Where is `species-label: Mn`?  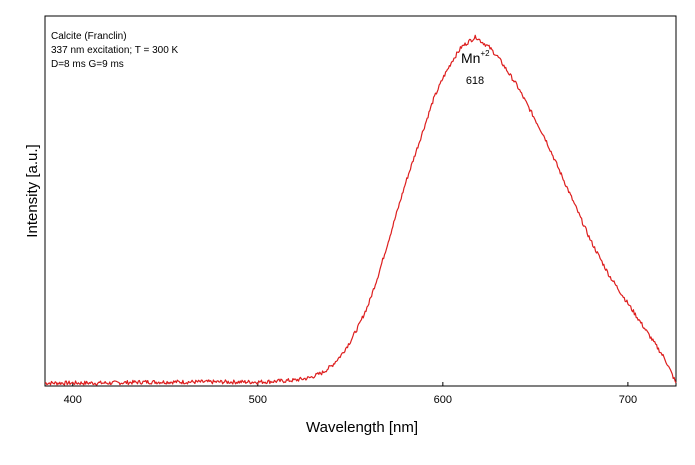 species-label: Mn is located at coordinates (470, 58).